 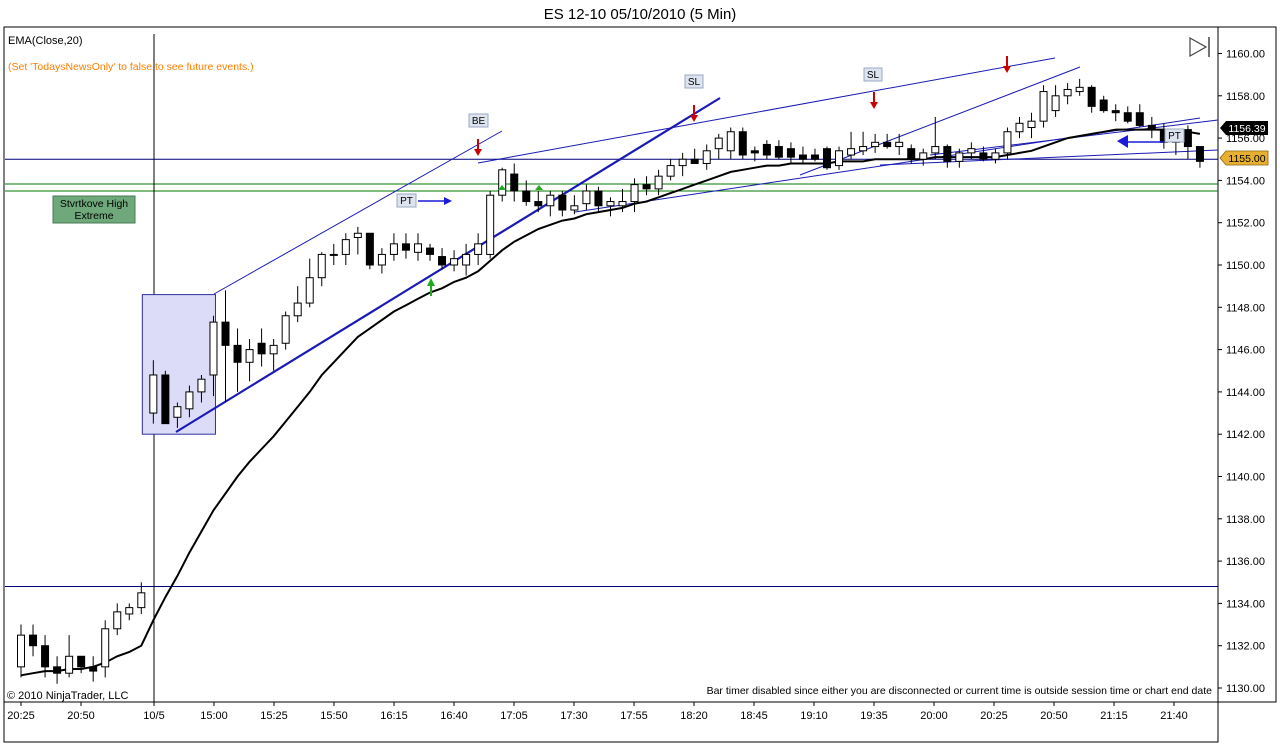 What do you see at coordinates (1114, 716) in the screenshot?
I see `x-tick-label: 21:15` at bounding box center [1114, 716].